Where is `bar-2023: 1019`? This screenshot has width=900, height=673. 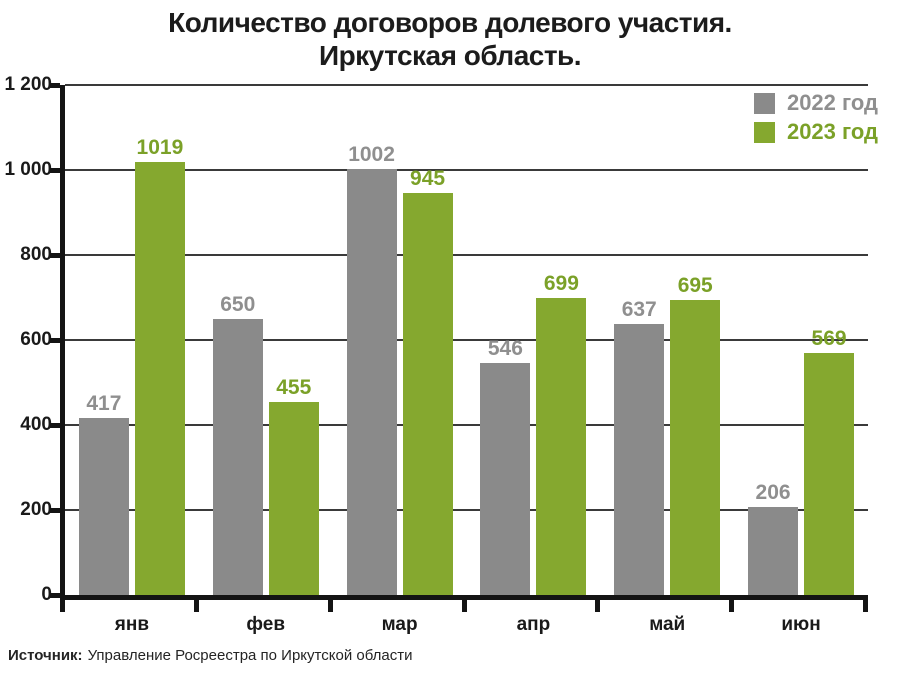 bar-2023: 1019 is located at coordinates (159, 365).